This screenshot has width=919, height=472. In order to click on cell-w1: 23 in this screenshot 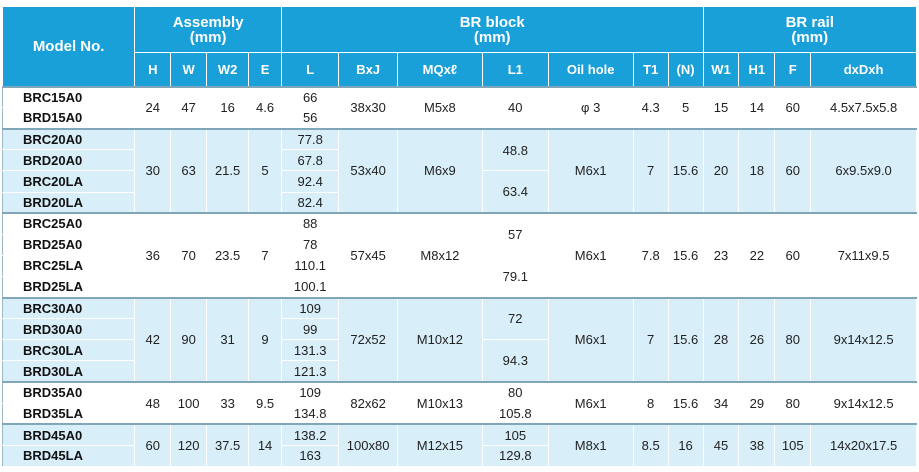, I will do `click(721, 255)`.